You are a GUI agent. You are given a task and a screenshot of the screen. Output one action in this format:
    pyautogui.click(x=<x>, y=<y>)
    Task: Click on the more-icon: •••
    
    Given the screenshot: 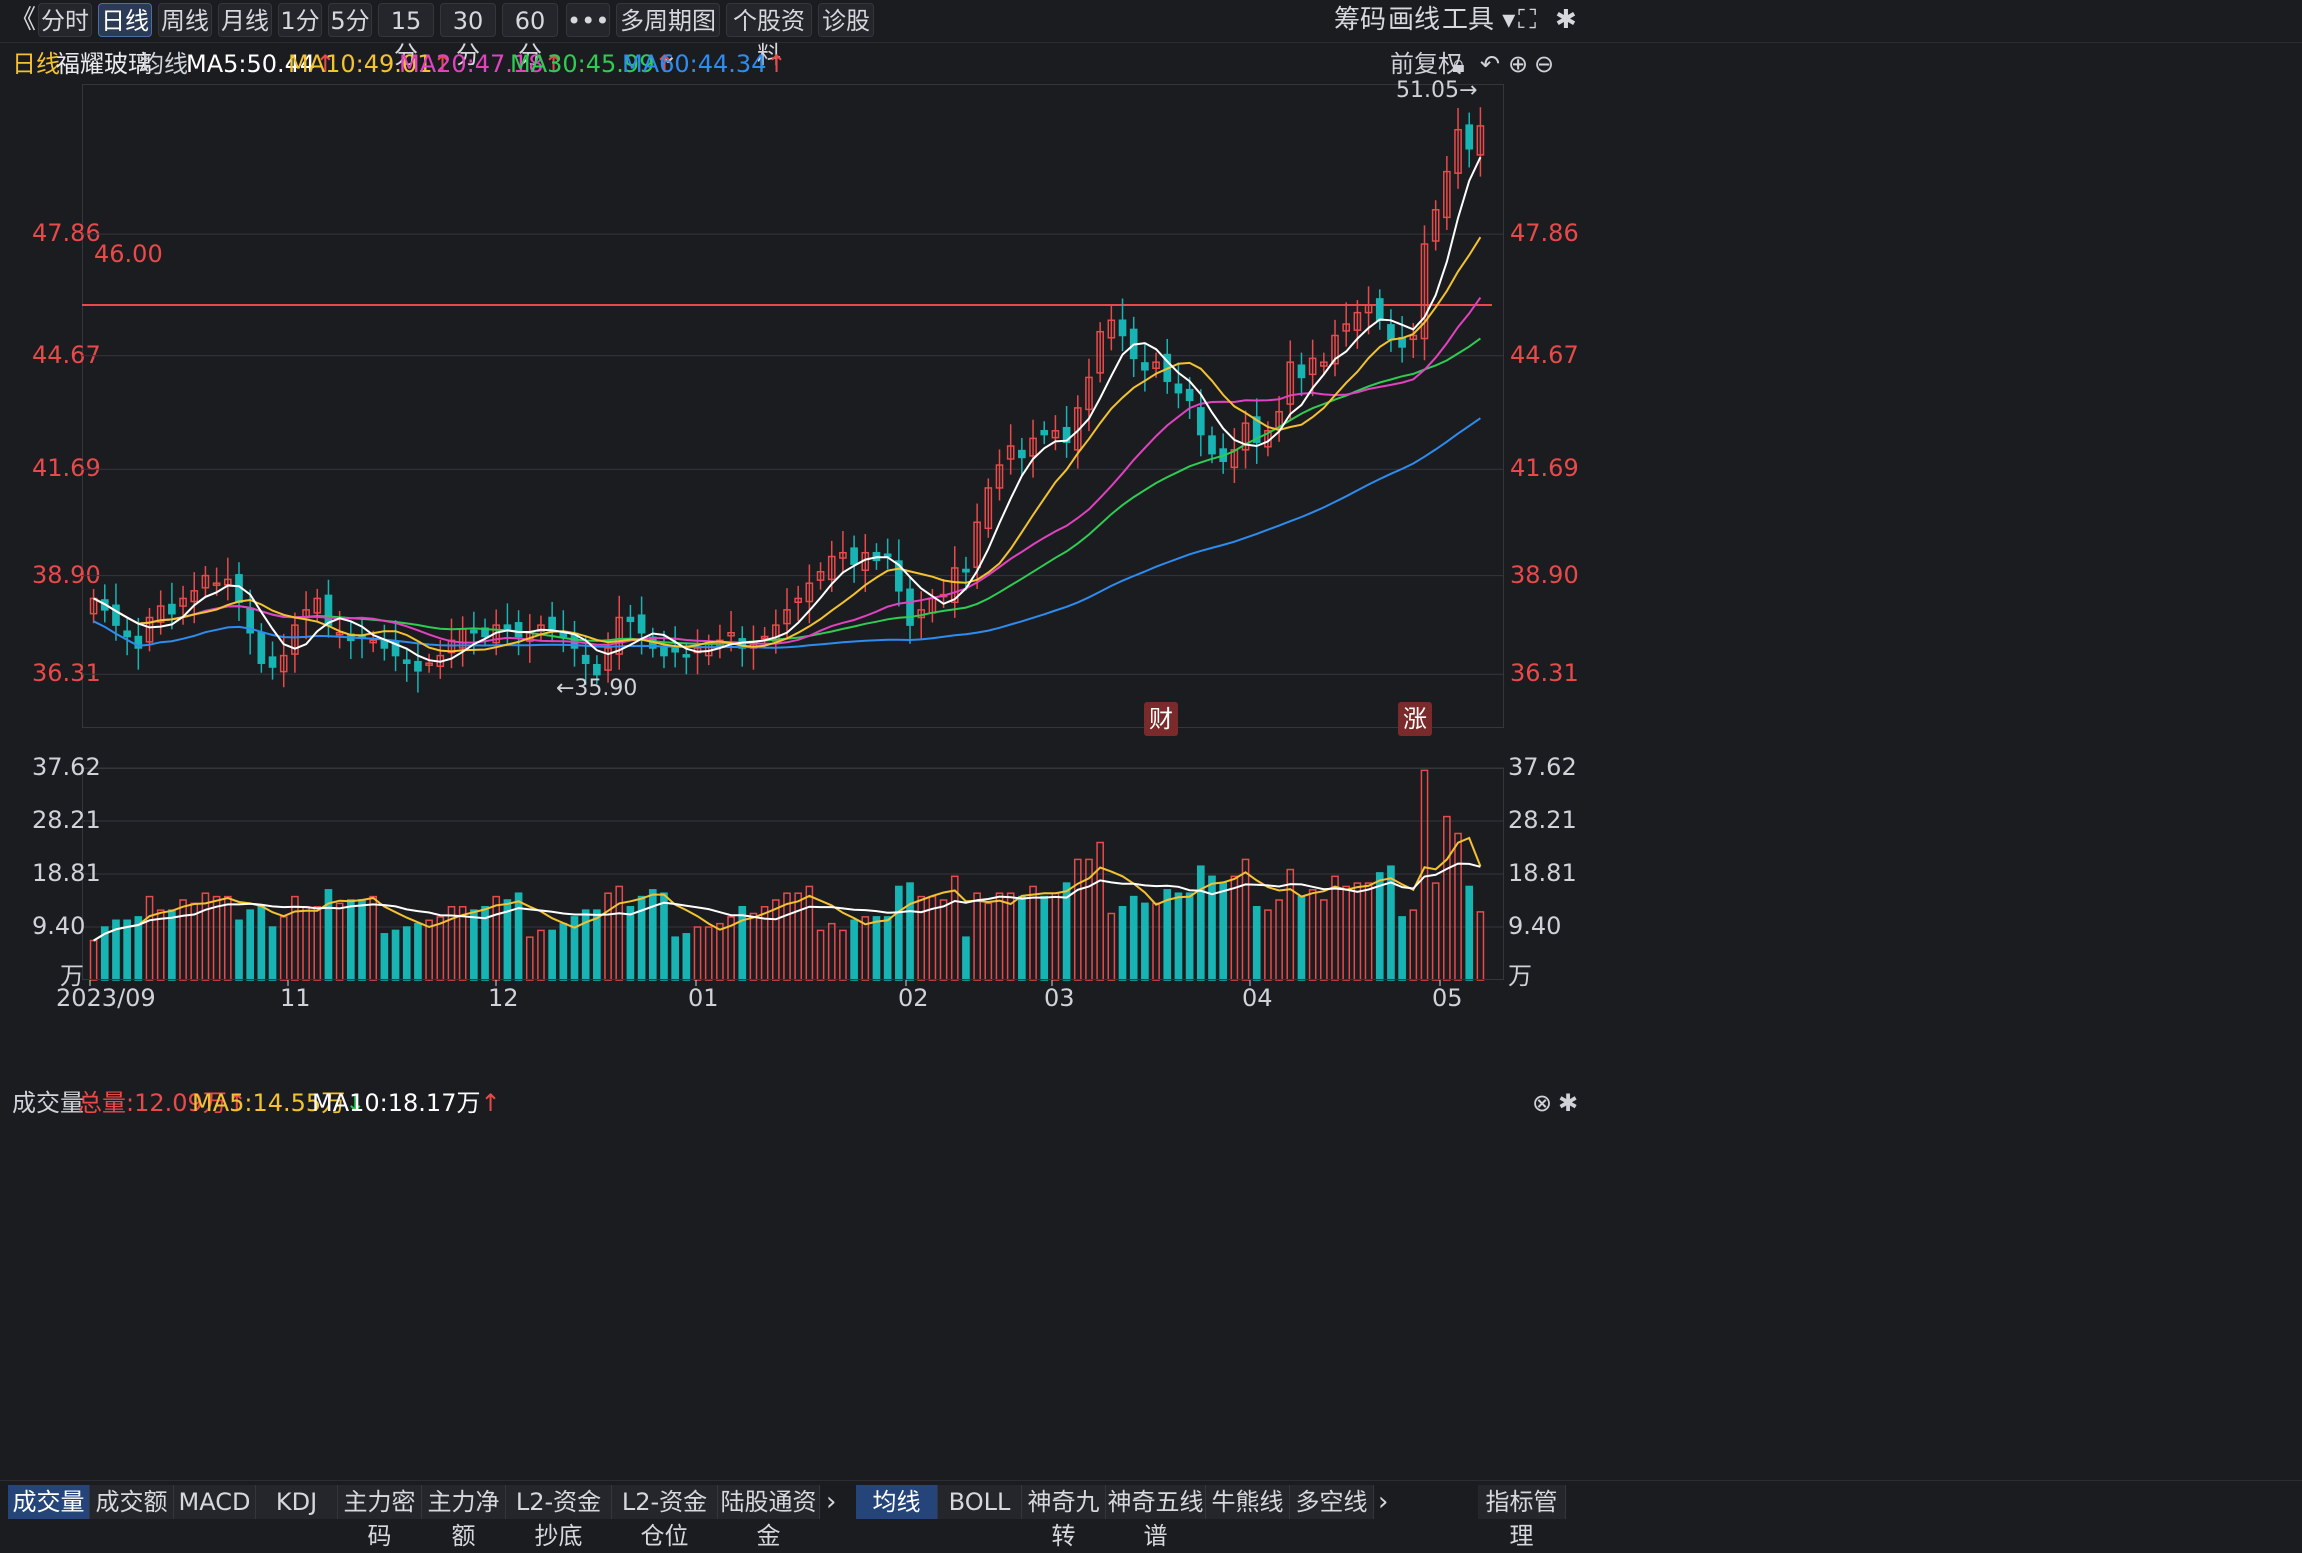 What is the action you would take?
    pyautogui.click(x=588, y=20)
    